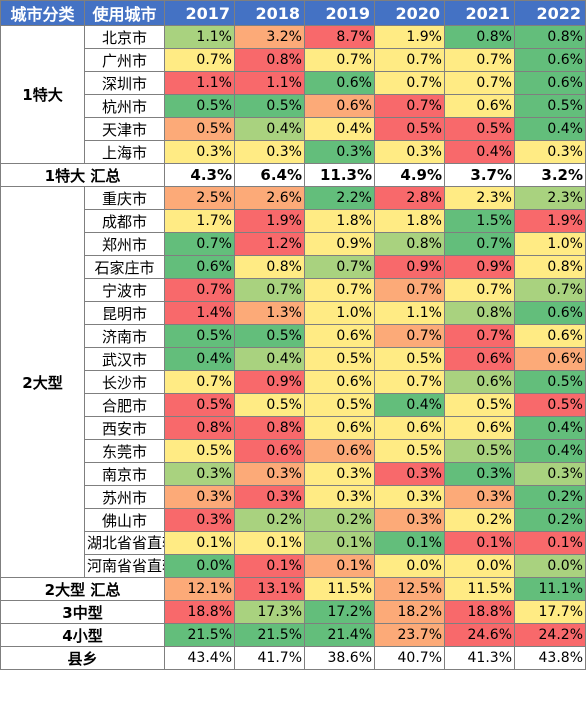  Describe the element at coordinates (124, 566) in the screenshot. I see `city-cell: 河南省省直辖` at that location.